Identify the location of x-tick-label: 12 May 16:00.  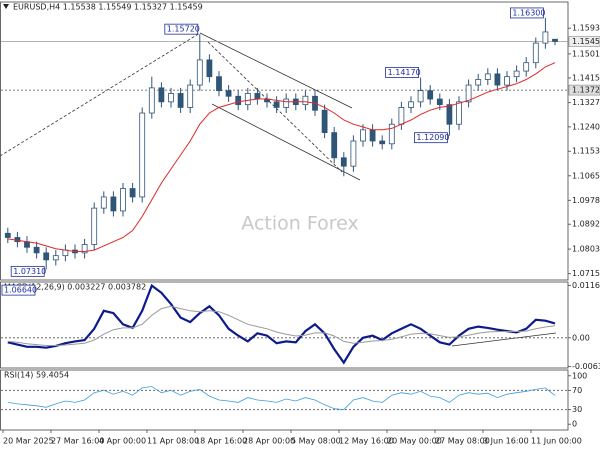
(366, 441).